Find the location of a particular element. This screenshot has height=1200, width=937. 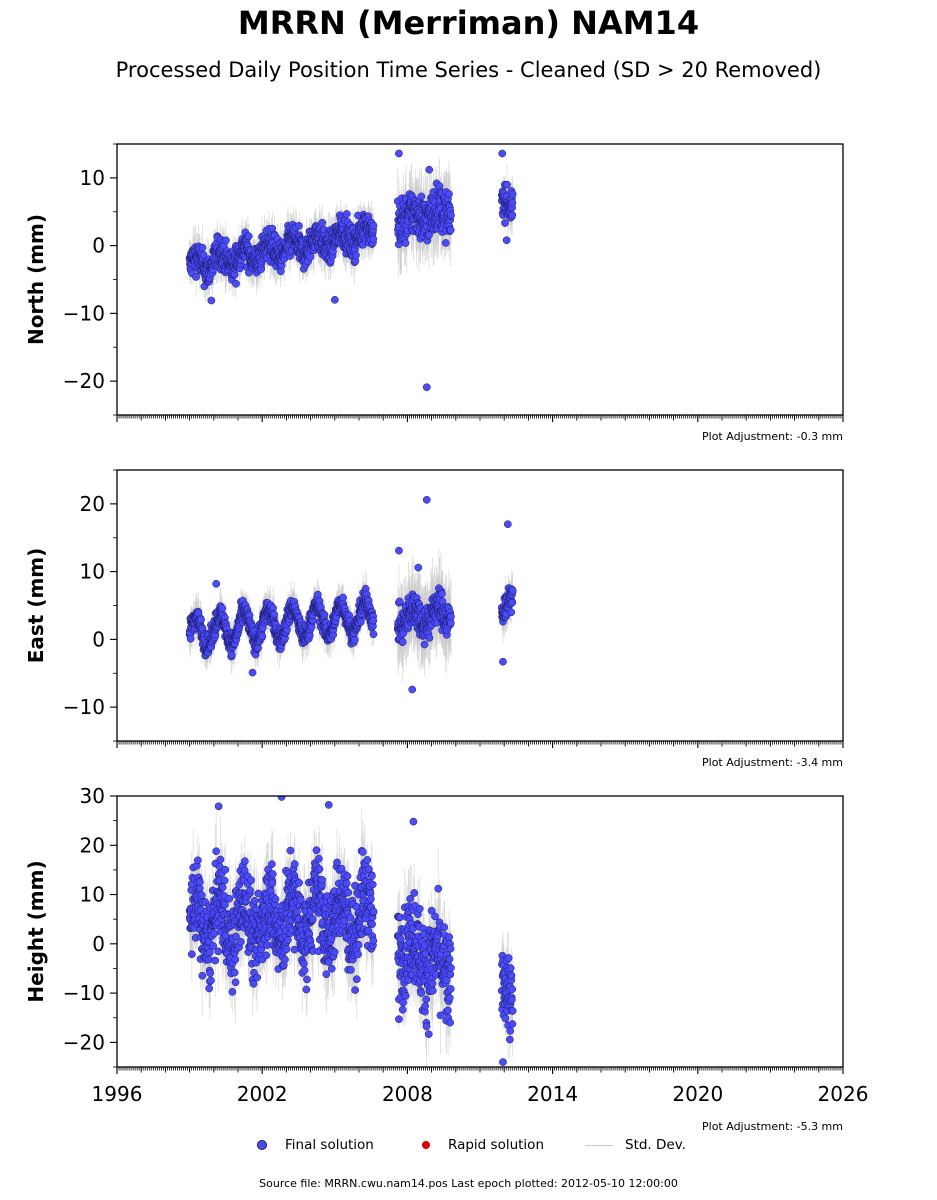

plot-adjustment-note: Plot Adjustment: -0.3 mm is located at coordinates (772, 436).